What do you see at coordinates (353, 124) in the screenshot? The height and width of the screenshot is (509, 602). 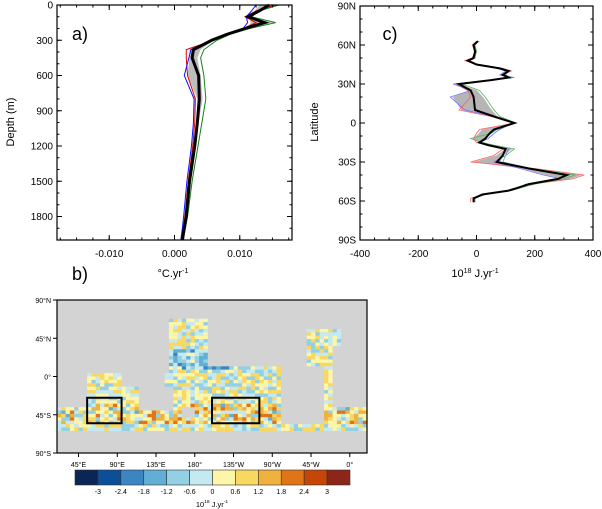 I see `ytick-label-c: 0` at bounding box center [353, 124].